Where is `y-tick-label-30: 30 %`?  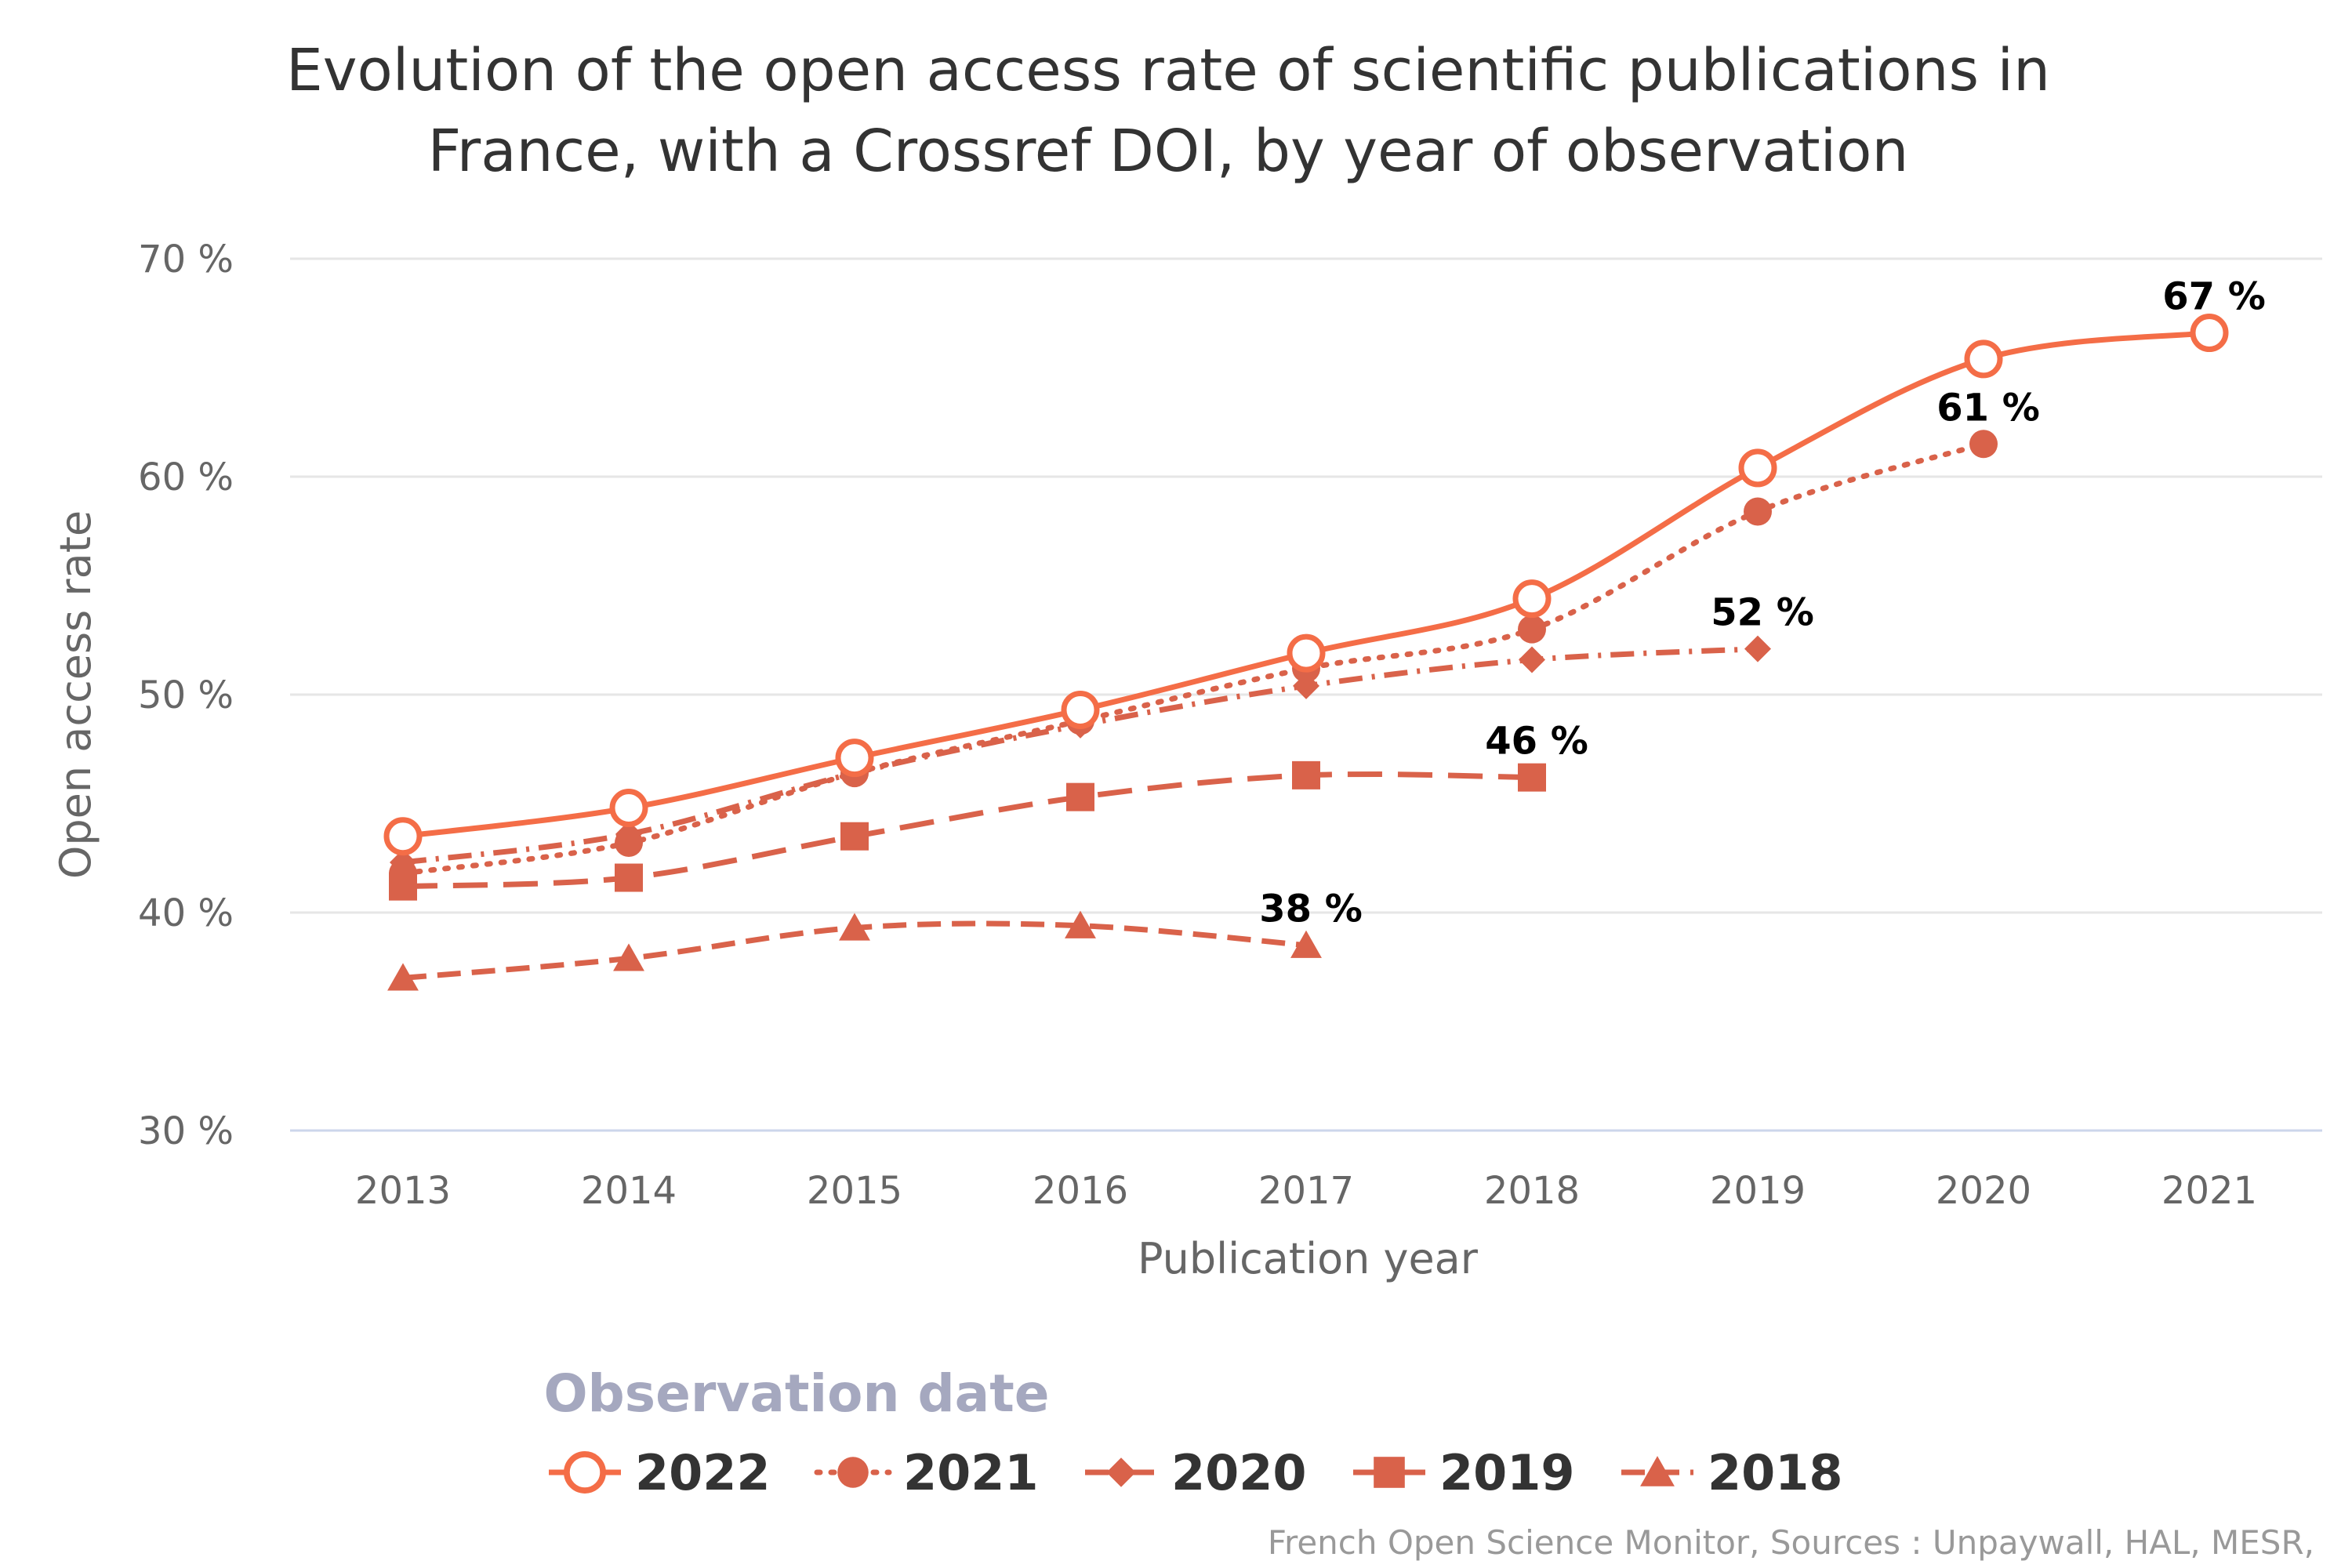 y-tick-label-30: 30 % is located at coordinates (186, 1131).